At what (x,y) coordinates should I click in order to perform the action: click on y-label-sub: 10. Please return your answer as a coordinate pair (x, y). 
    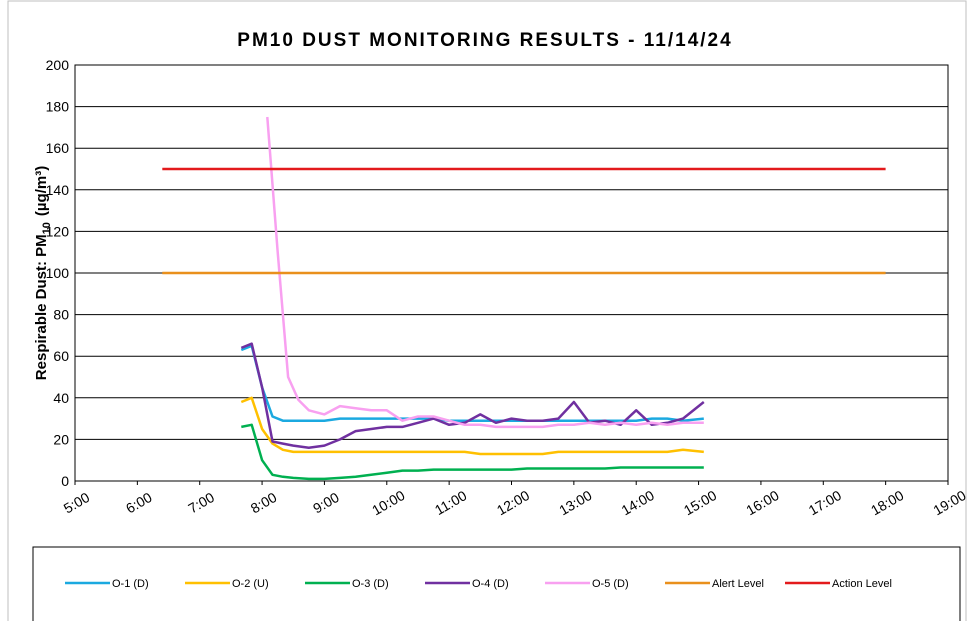
    Looking at the image, I should click on (47, 228).